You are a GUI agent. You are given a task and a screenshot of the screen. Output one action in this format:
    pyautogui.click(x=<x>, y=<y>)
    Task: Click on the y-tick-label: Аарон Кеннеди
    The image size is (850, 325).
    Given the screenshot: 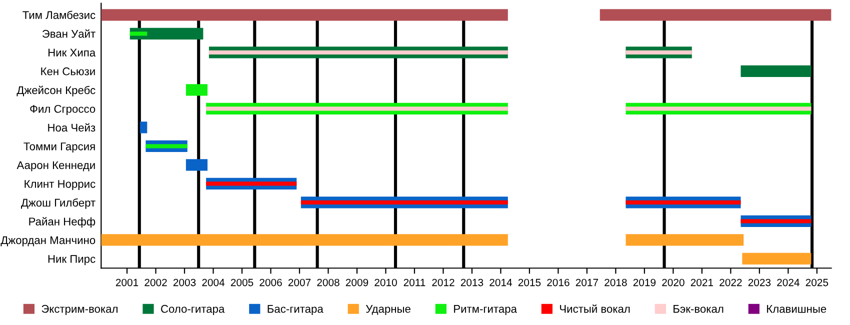 What is the action you would take?
    pyautogui.click(x=55, y=166)
    